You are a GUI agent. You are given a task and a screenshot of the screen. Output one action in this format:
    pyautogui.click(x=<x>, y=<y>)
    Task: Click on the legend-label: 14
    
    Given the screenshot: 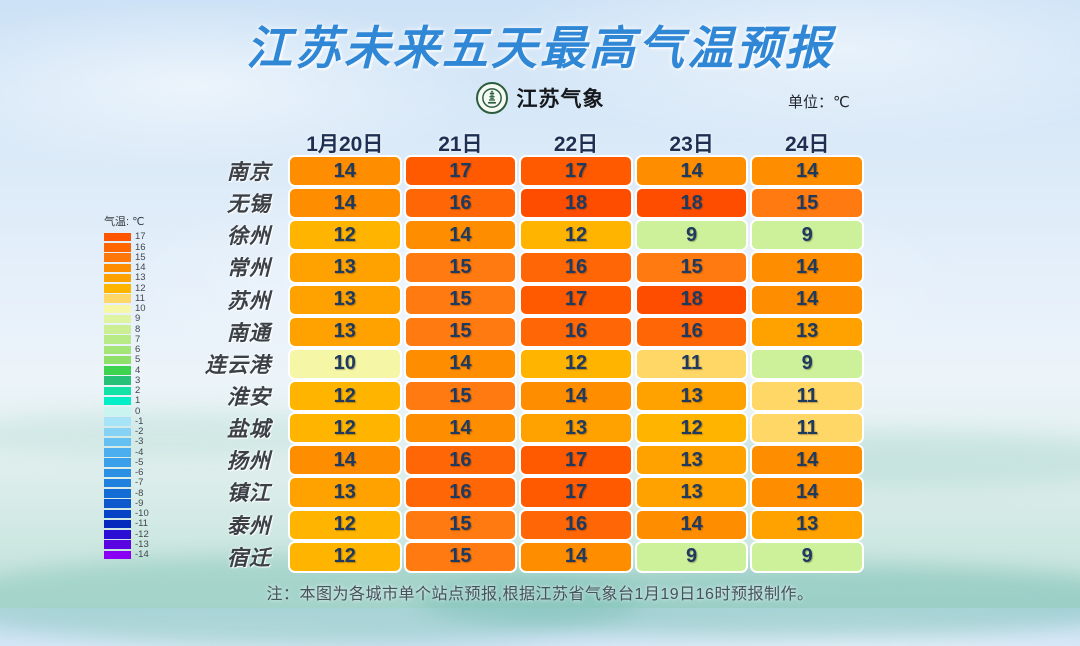 What is the action you would take?
    pyautogui.click(x=140, y=268)
    